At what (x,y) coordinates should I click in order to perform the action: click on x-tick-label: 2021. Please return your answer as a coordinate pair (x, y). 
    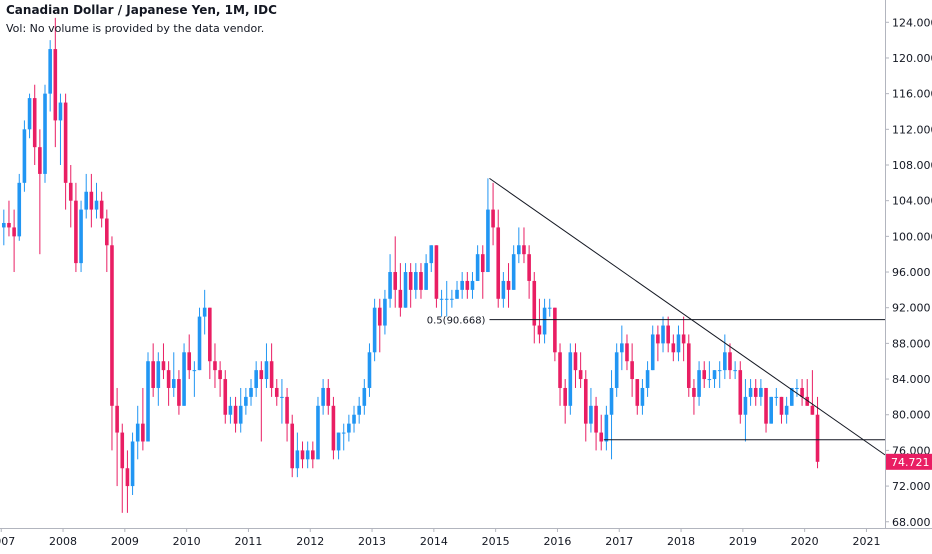
    Looking at the image, I should click on (866, 541).